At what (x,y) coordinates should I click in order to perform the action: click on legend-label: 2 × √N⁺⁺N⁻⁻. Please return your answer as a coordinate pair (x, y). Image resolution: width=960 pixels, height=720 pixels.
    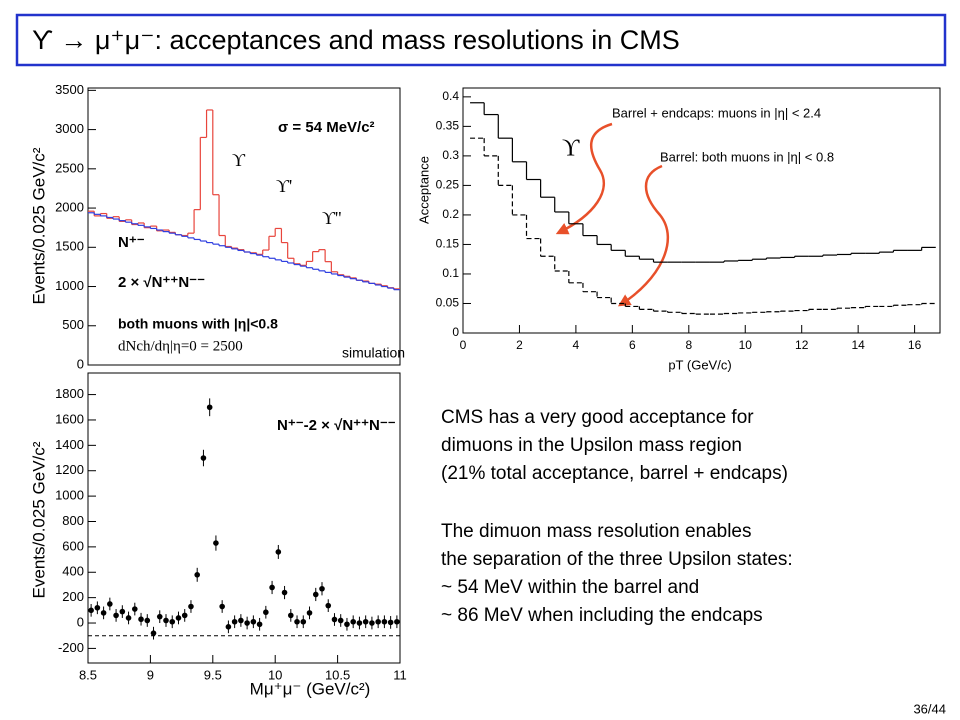
    Looking at the image, I should click on (161, 282).